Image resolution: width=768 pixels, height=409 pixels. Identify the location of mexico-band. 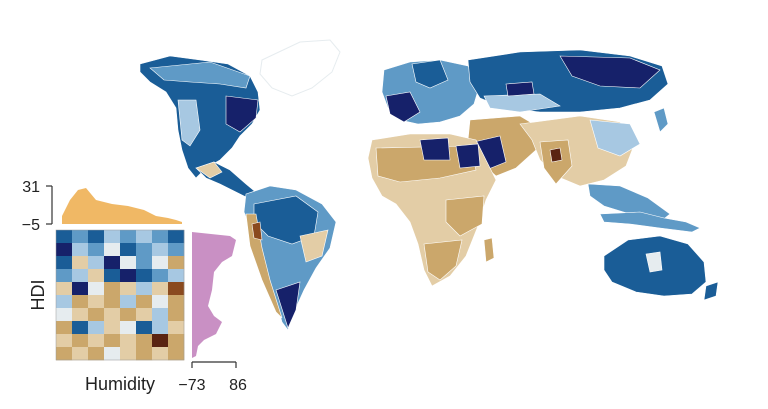
(209, 170).